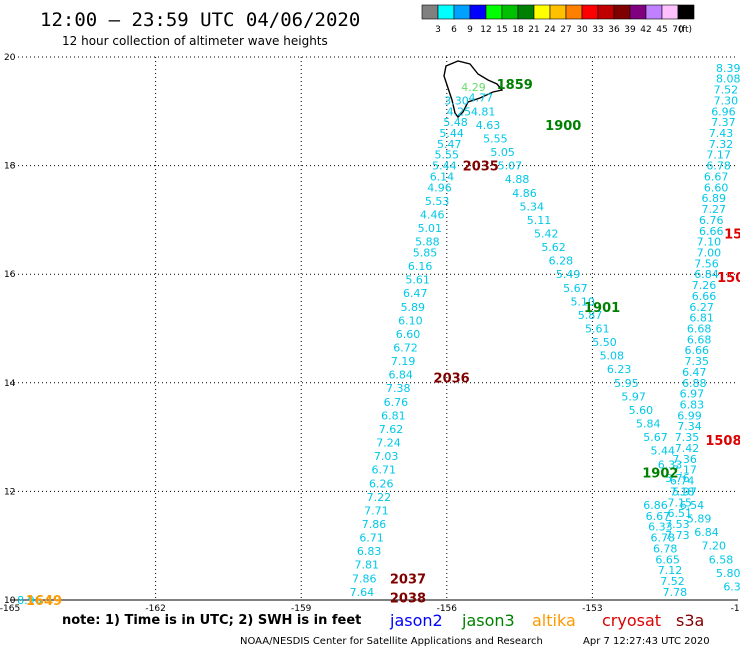  I want to click on color-scale-label: 30, so click(582, 30).